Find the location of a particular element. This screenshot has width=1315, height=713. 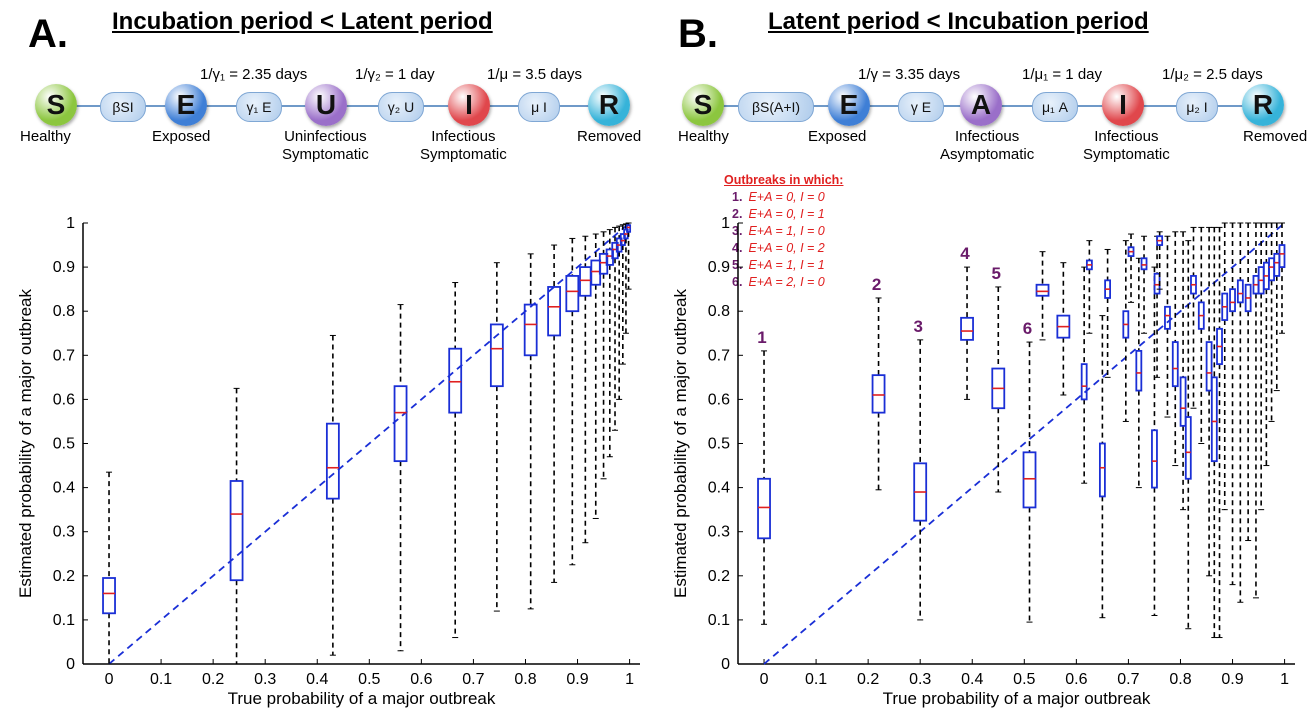

node-s-symbol: S is located at coordinates (56, 104).